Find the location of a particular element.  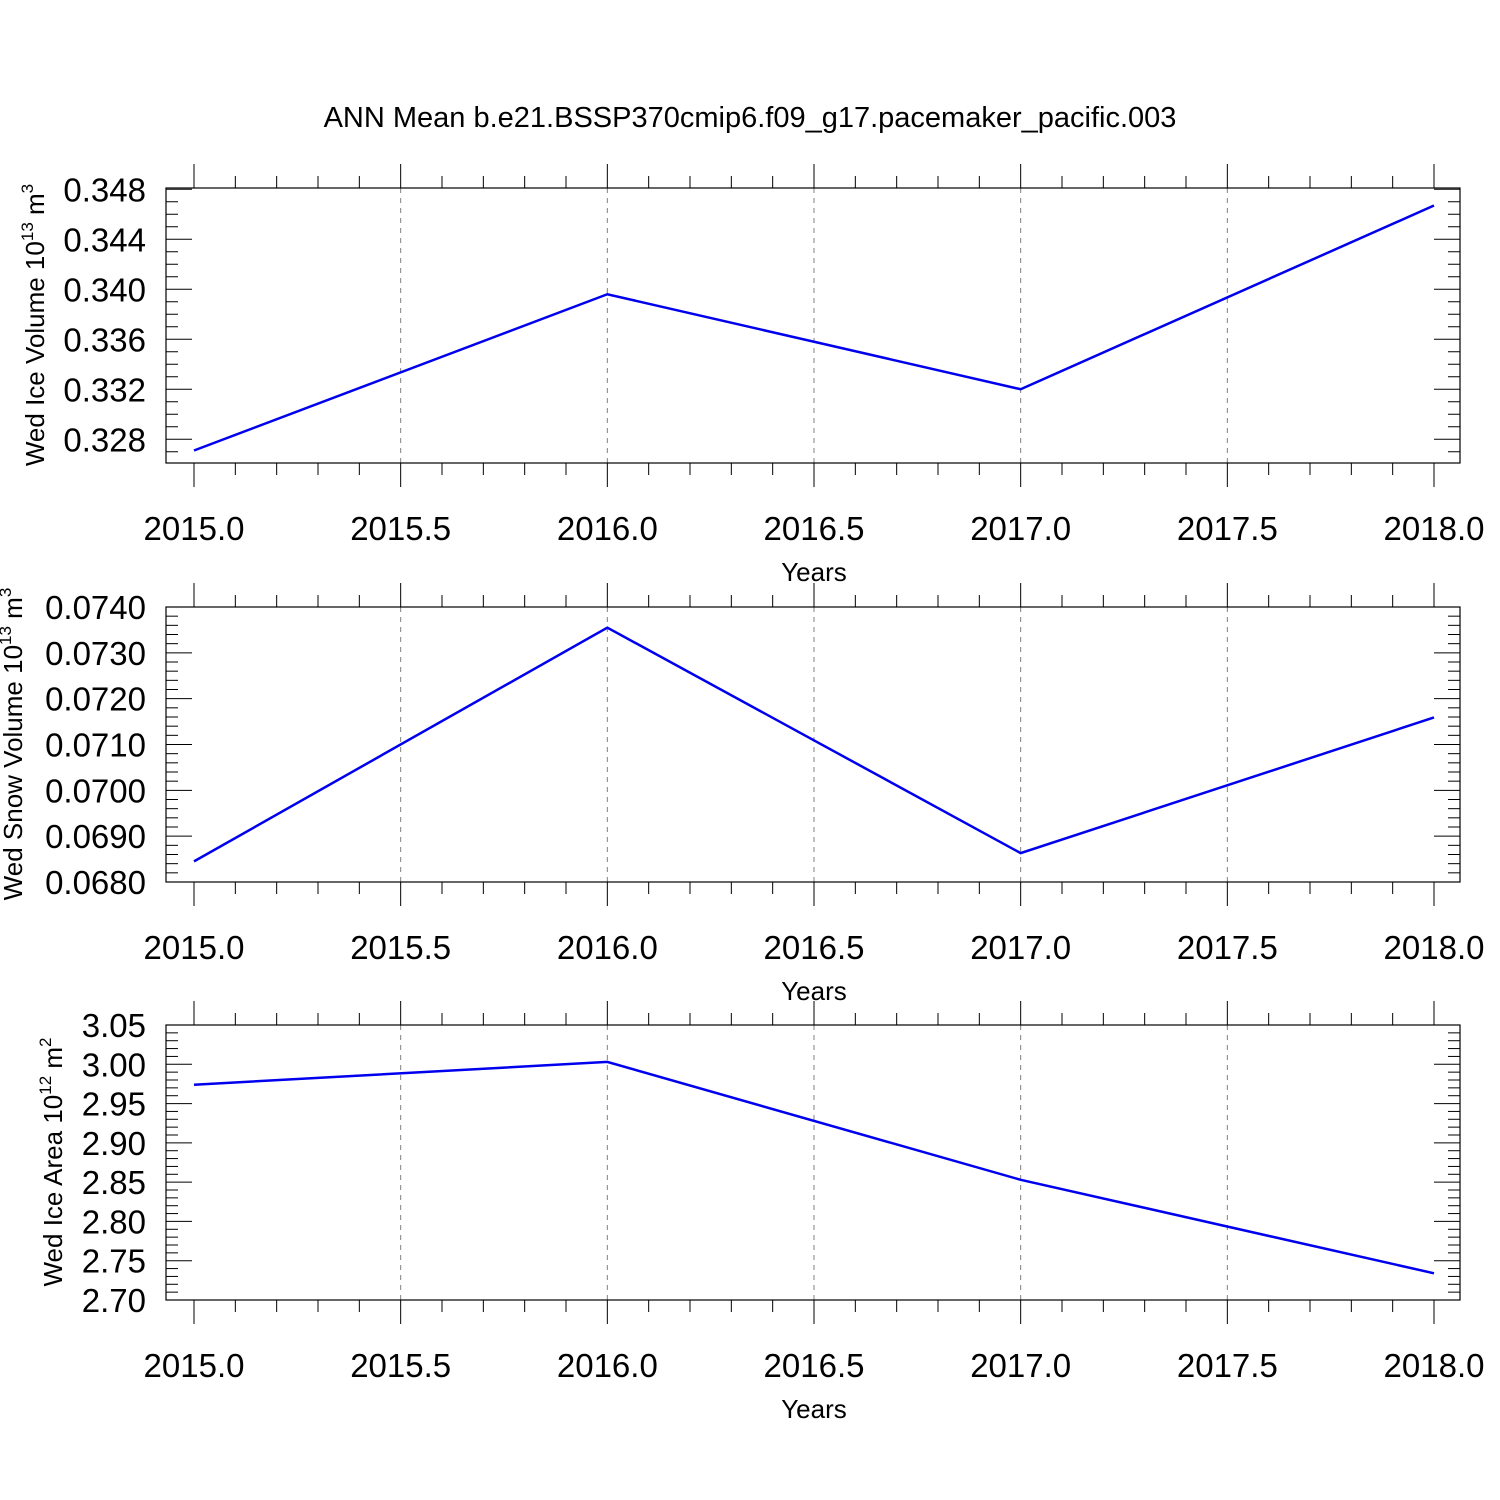

y-tick-label: 0.332 is located at coordinates (104, 389).